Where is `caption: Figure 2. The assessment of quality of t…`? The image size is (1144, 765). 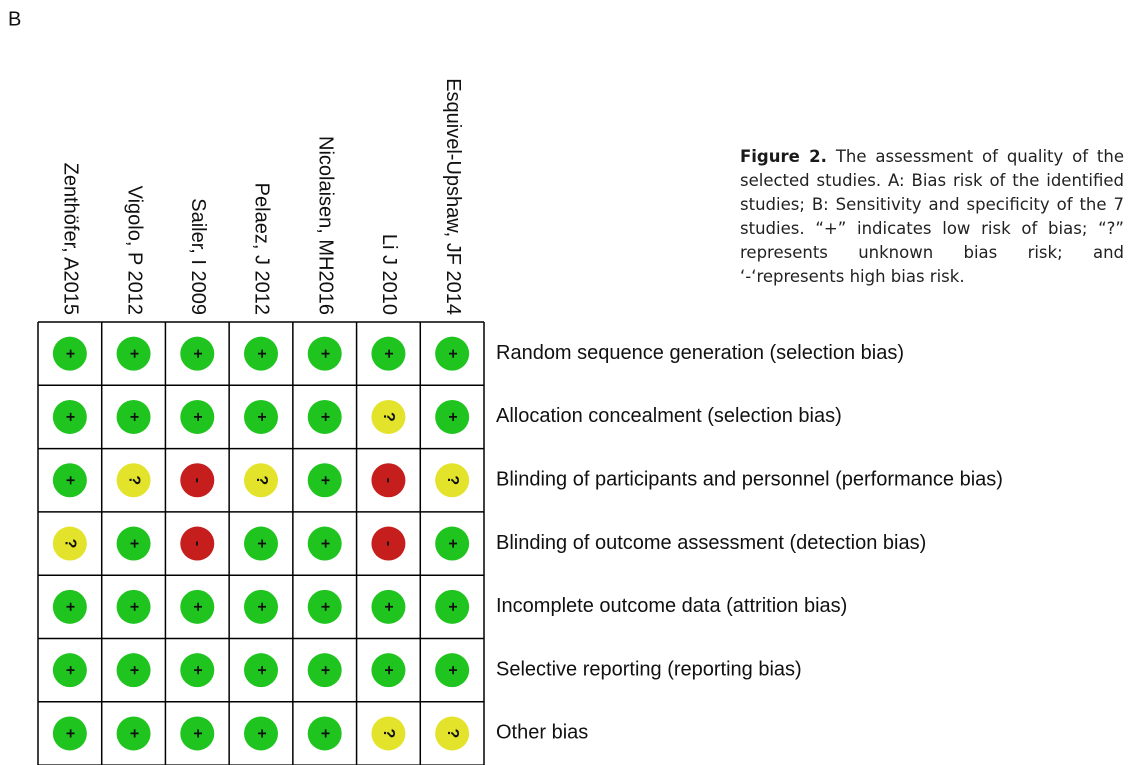 caption: Figure 2. The assessment of quality of t… is located at coordinates (932, 217).